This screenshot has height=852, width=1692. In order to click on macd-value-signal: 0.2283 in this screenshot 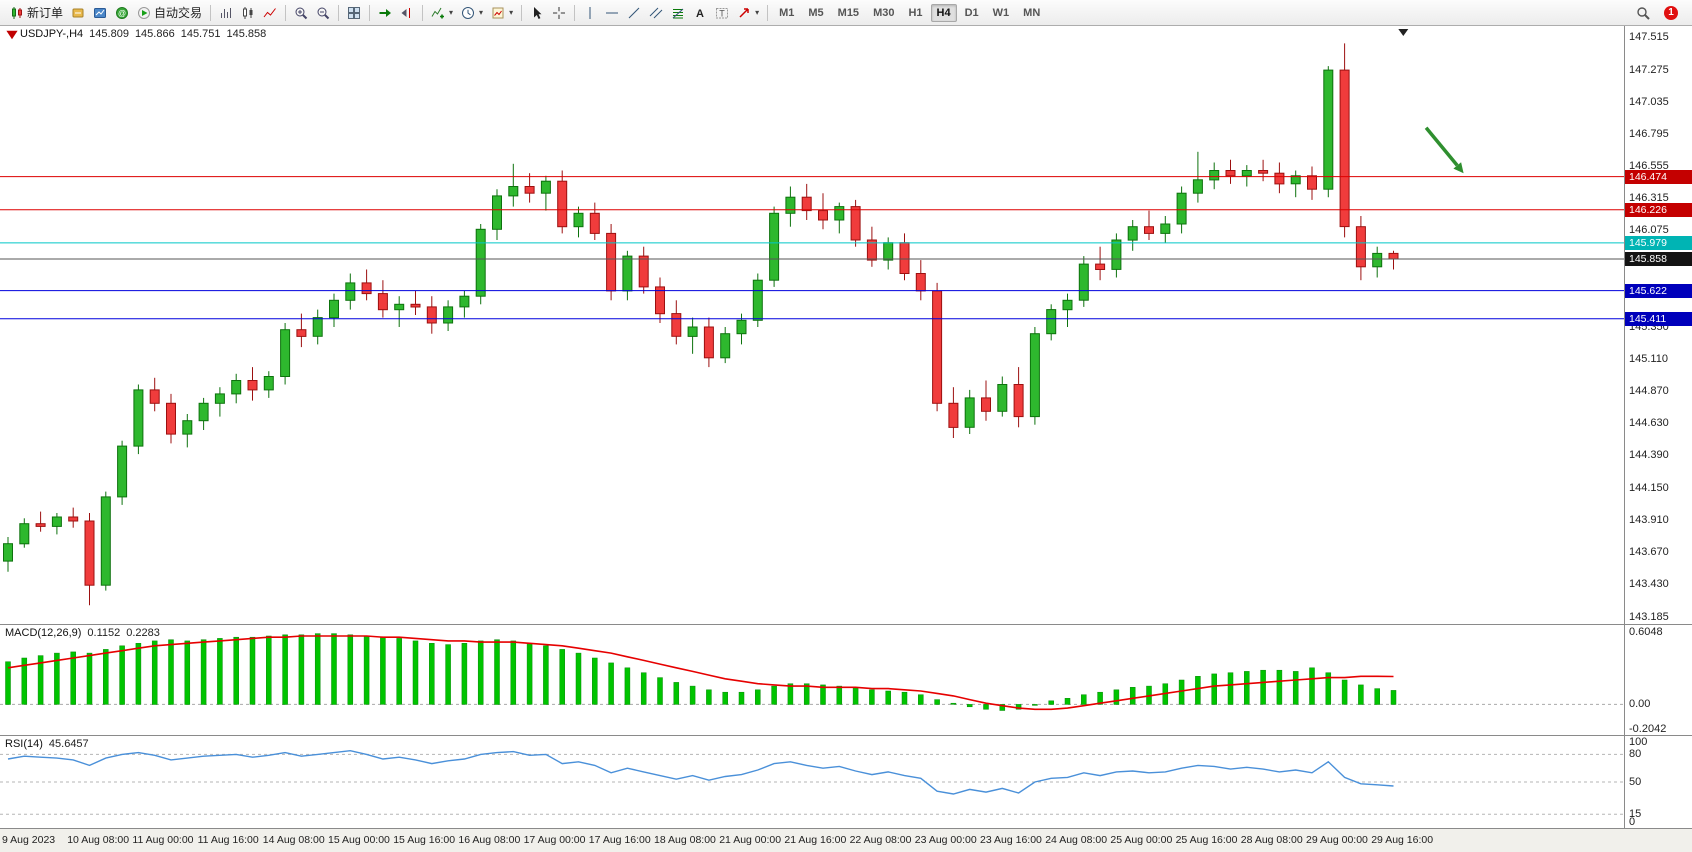, I will do `click(143, 633)`.